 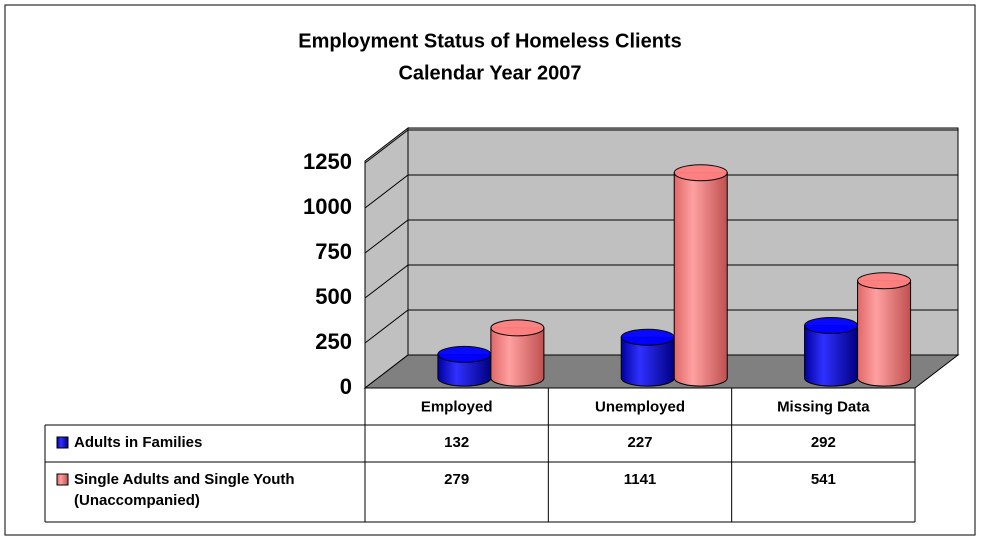 I want to click on y-tick-label: 500, so click(x=333, y=296).